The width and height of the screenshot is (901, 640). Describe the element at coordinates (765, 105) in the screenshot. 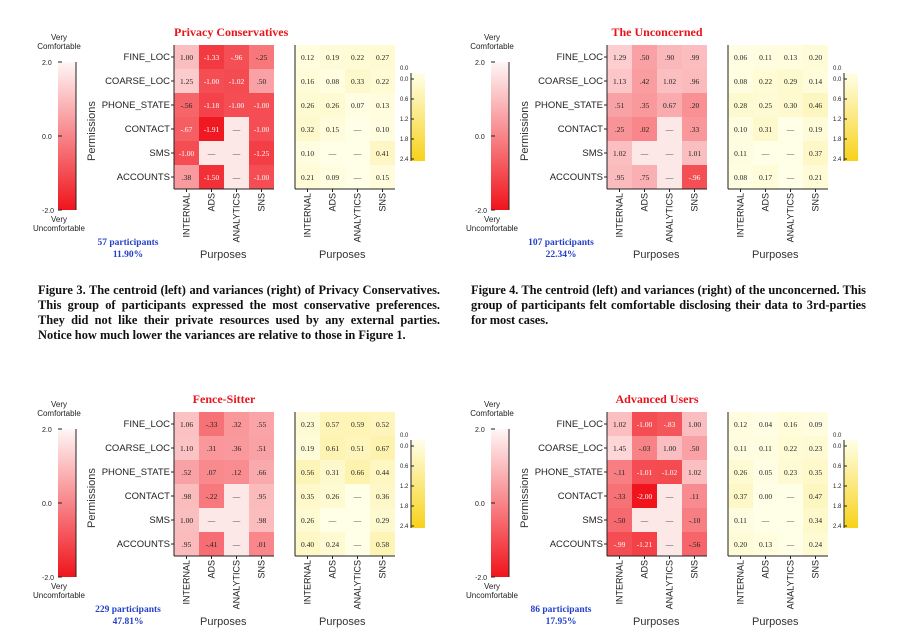

I see `variance-value: 0.25` at that location.